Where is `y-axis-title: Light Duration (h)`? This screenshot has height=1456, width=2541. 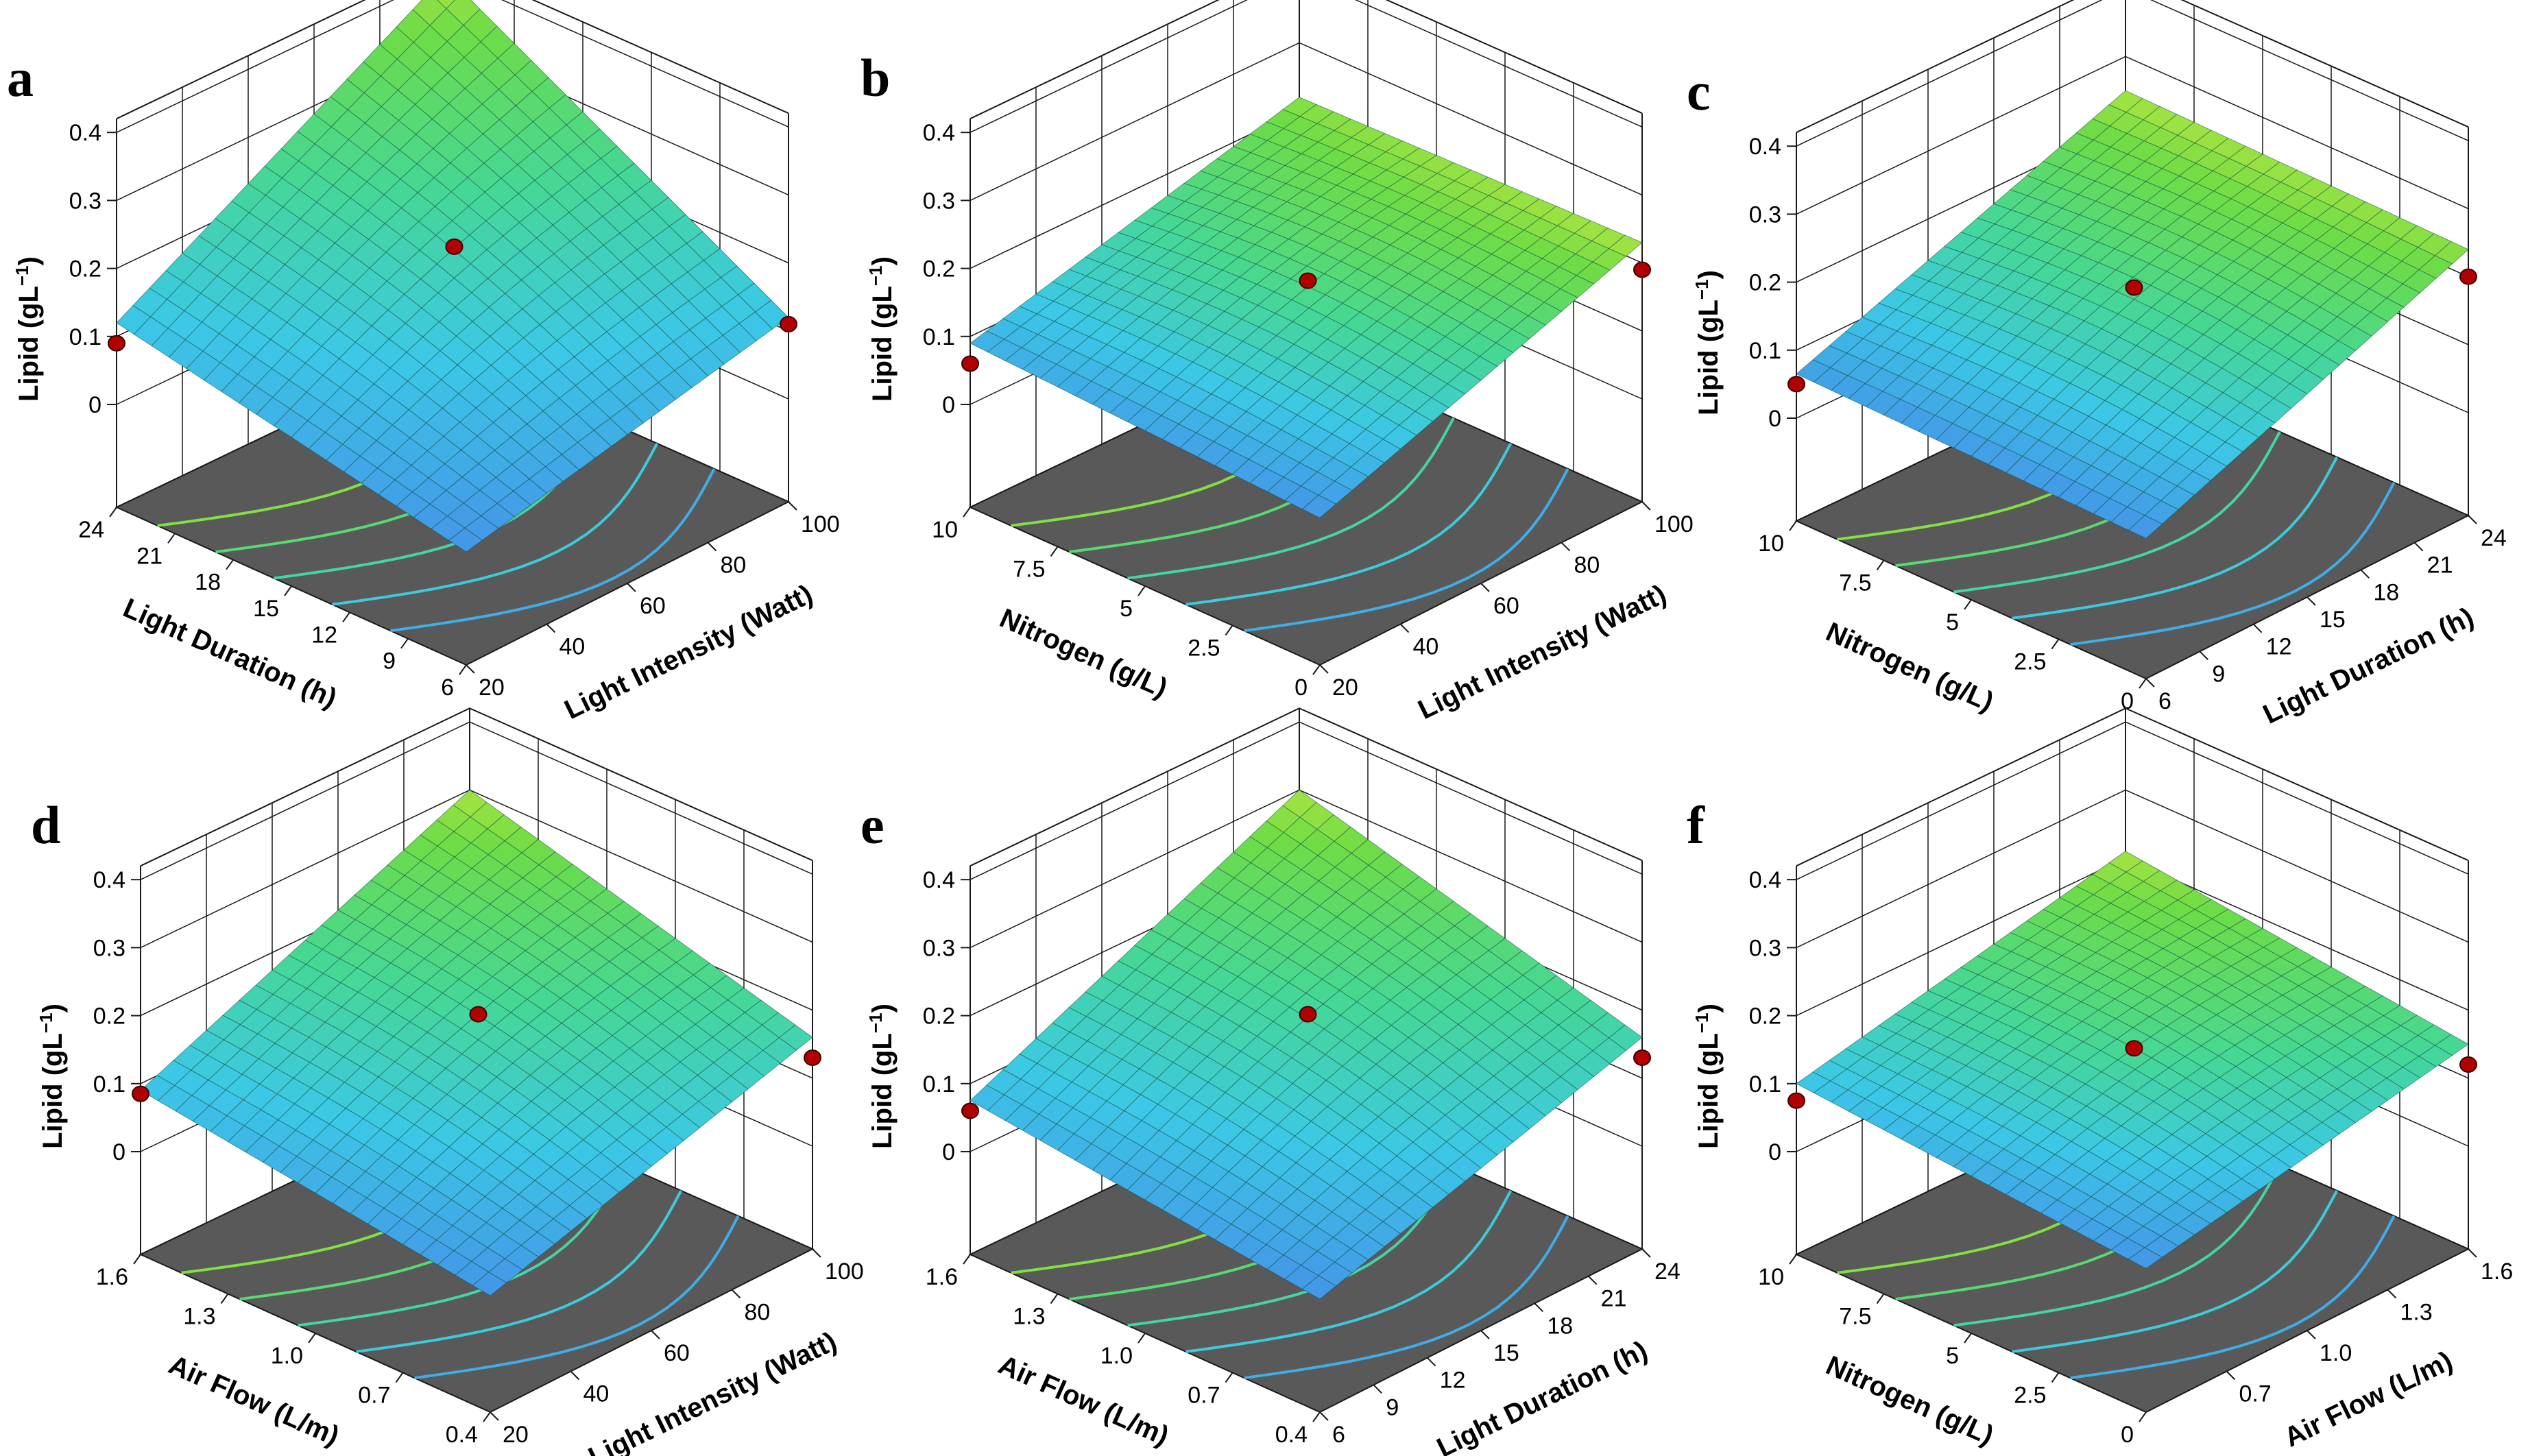
y-axis-title: Light Duration (h) is located at coordinates (1542, 1395).